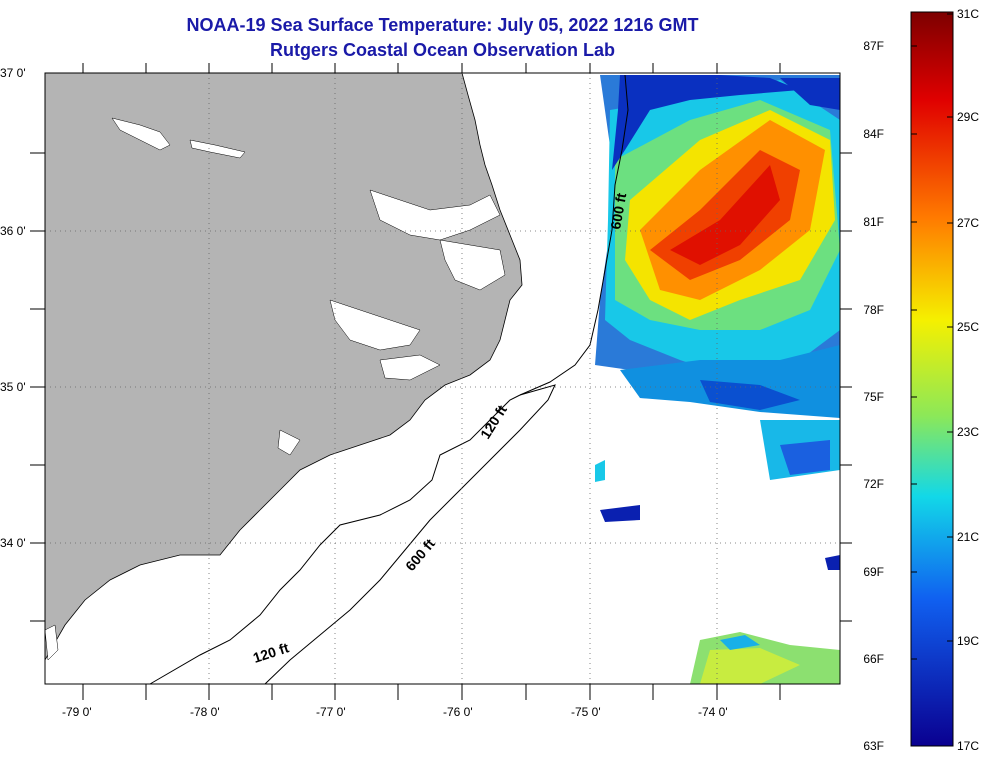 The width and height of the screenshot is (992, 761). Describe the element at coordinates (13, 387) in the screenshot. I see `lat-label-35: 35 0'` at that location.